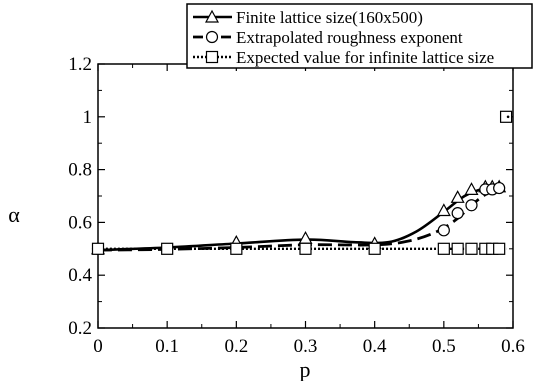  What do you see at coordinates (513, 346) in the screenshot?
I see `x-tick-label: 0.6` at bounding box center [513, 346].